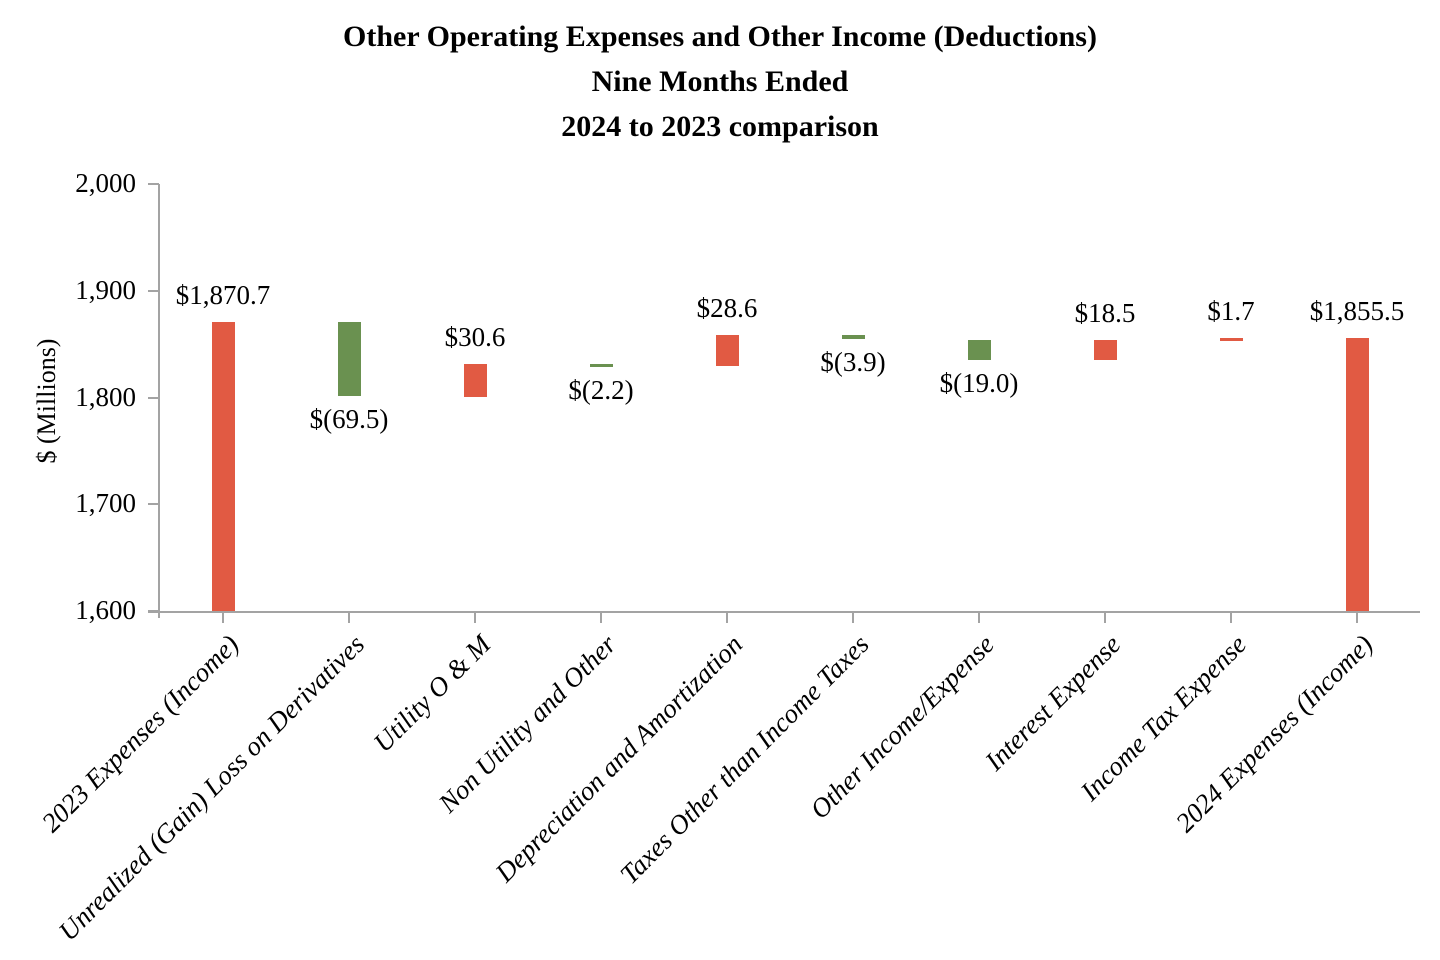 This screenshot has width=1440, height=960. I want to click on bar-value-label: $1.7, so click(1231, 311).